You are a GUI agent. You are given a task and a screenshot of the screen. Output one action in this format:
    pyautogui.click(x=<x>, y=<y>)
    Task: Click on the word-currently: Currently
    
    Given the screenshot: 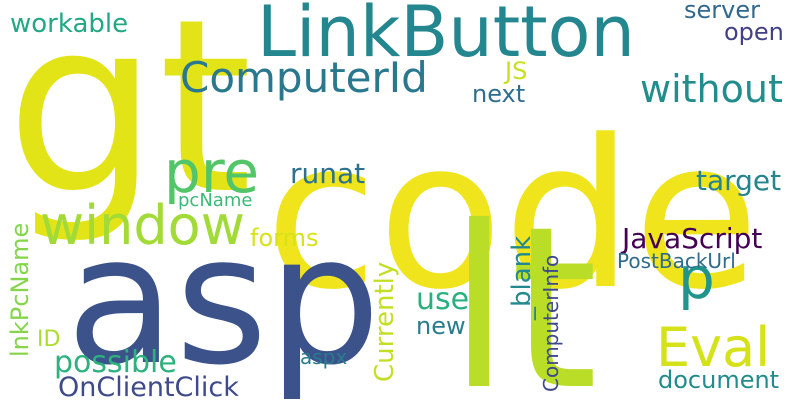 What is the action you would take?
    pyautogui.click(x=385, y=322)
    